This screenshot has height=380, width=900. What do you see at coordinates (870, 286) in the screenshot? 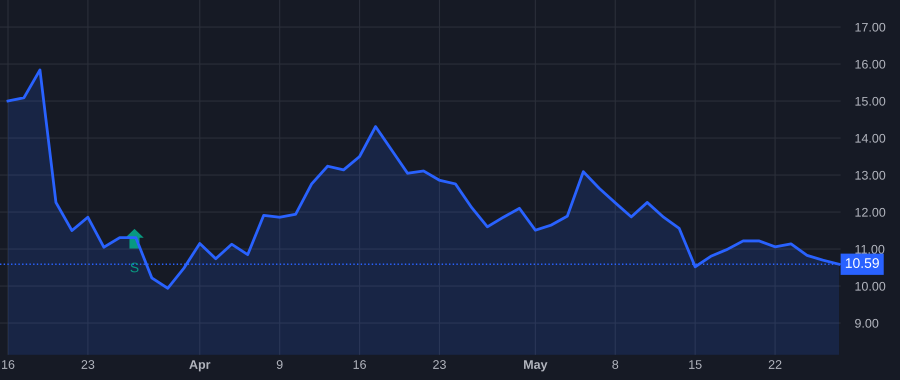
I see `y-tick-label: 10.00` at bounding box center [870, 286].